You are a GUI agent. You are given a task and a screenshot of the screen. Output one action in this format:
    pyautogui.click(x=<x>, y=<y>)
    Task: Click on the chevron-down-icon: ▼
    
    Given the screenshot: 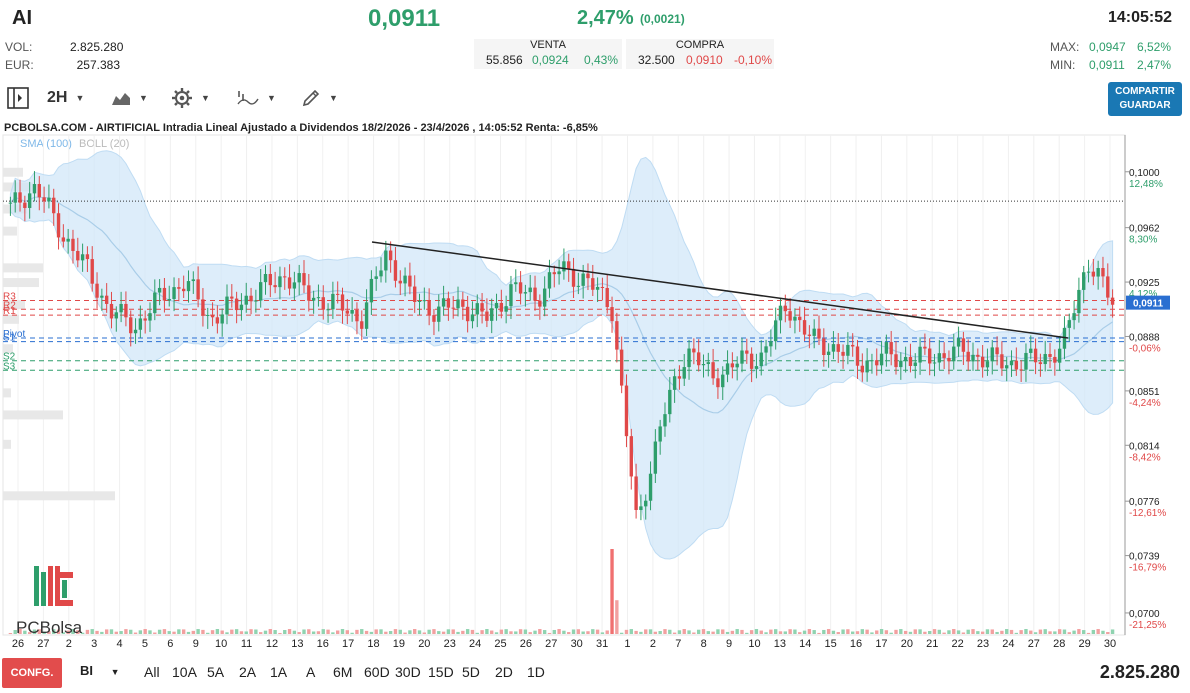 What is the action you would take?
    pyautogui.click(x=80, y=98)
    